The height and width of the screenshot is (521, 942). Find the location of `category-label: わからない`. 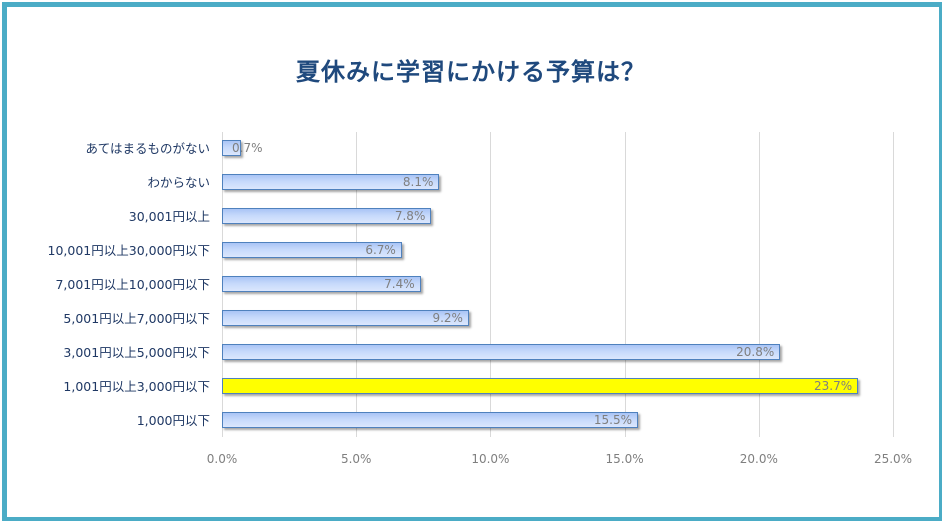

category-label: わからない is located at coordinates (178, 182).